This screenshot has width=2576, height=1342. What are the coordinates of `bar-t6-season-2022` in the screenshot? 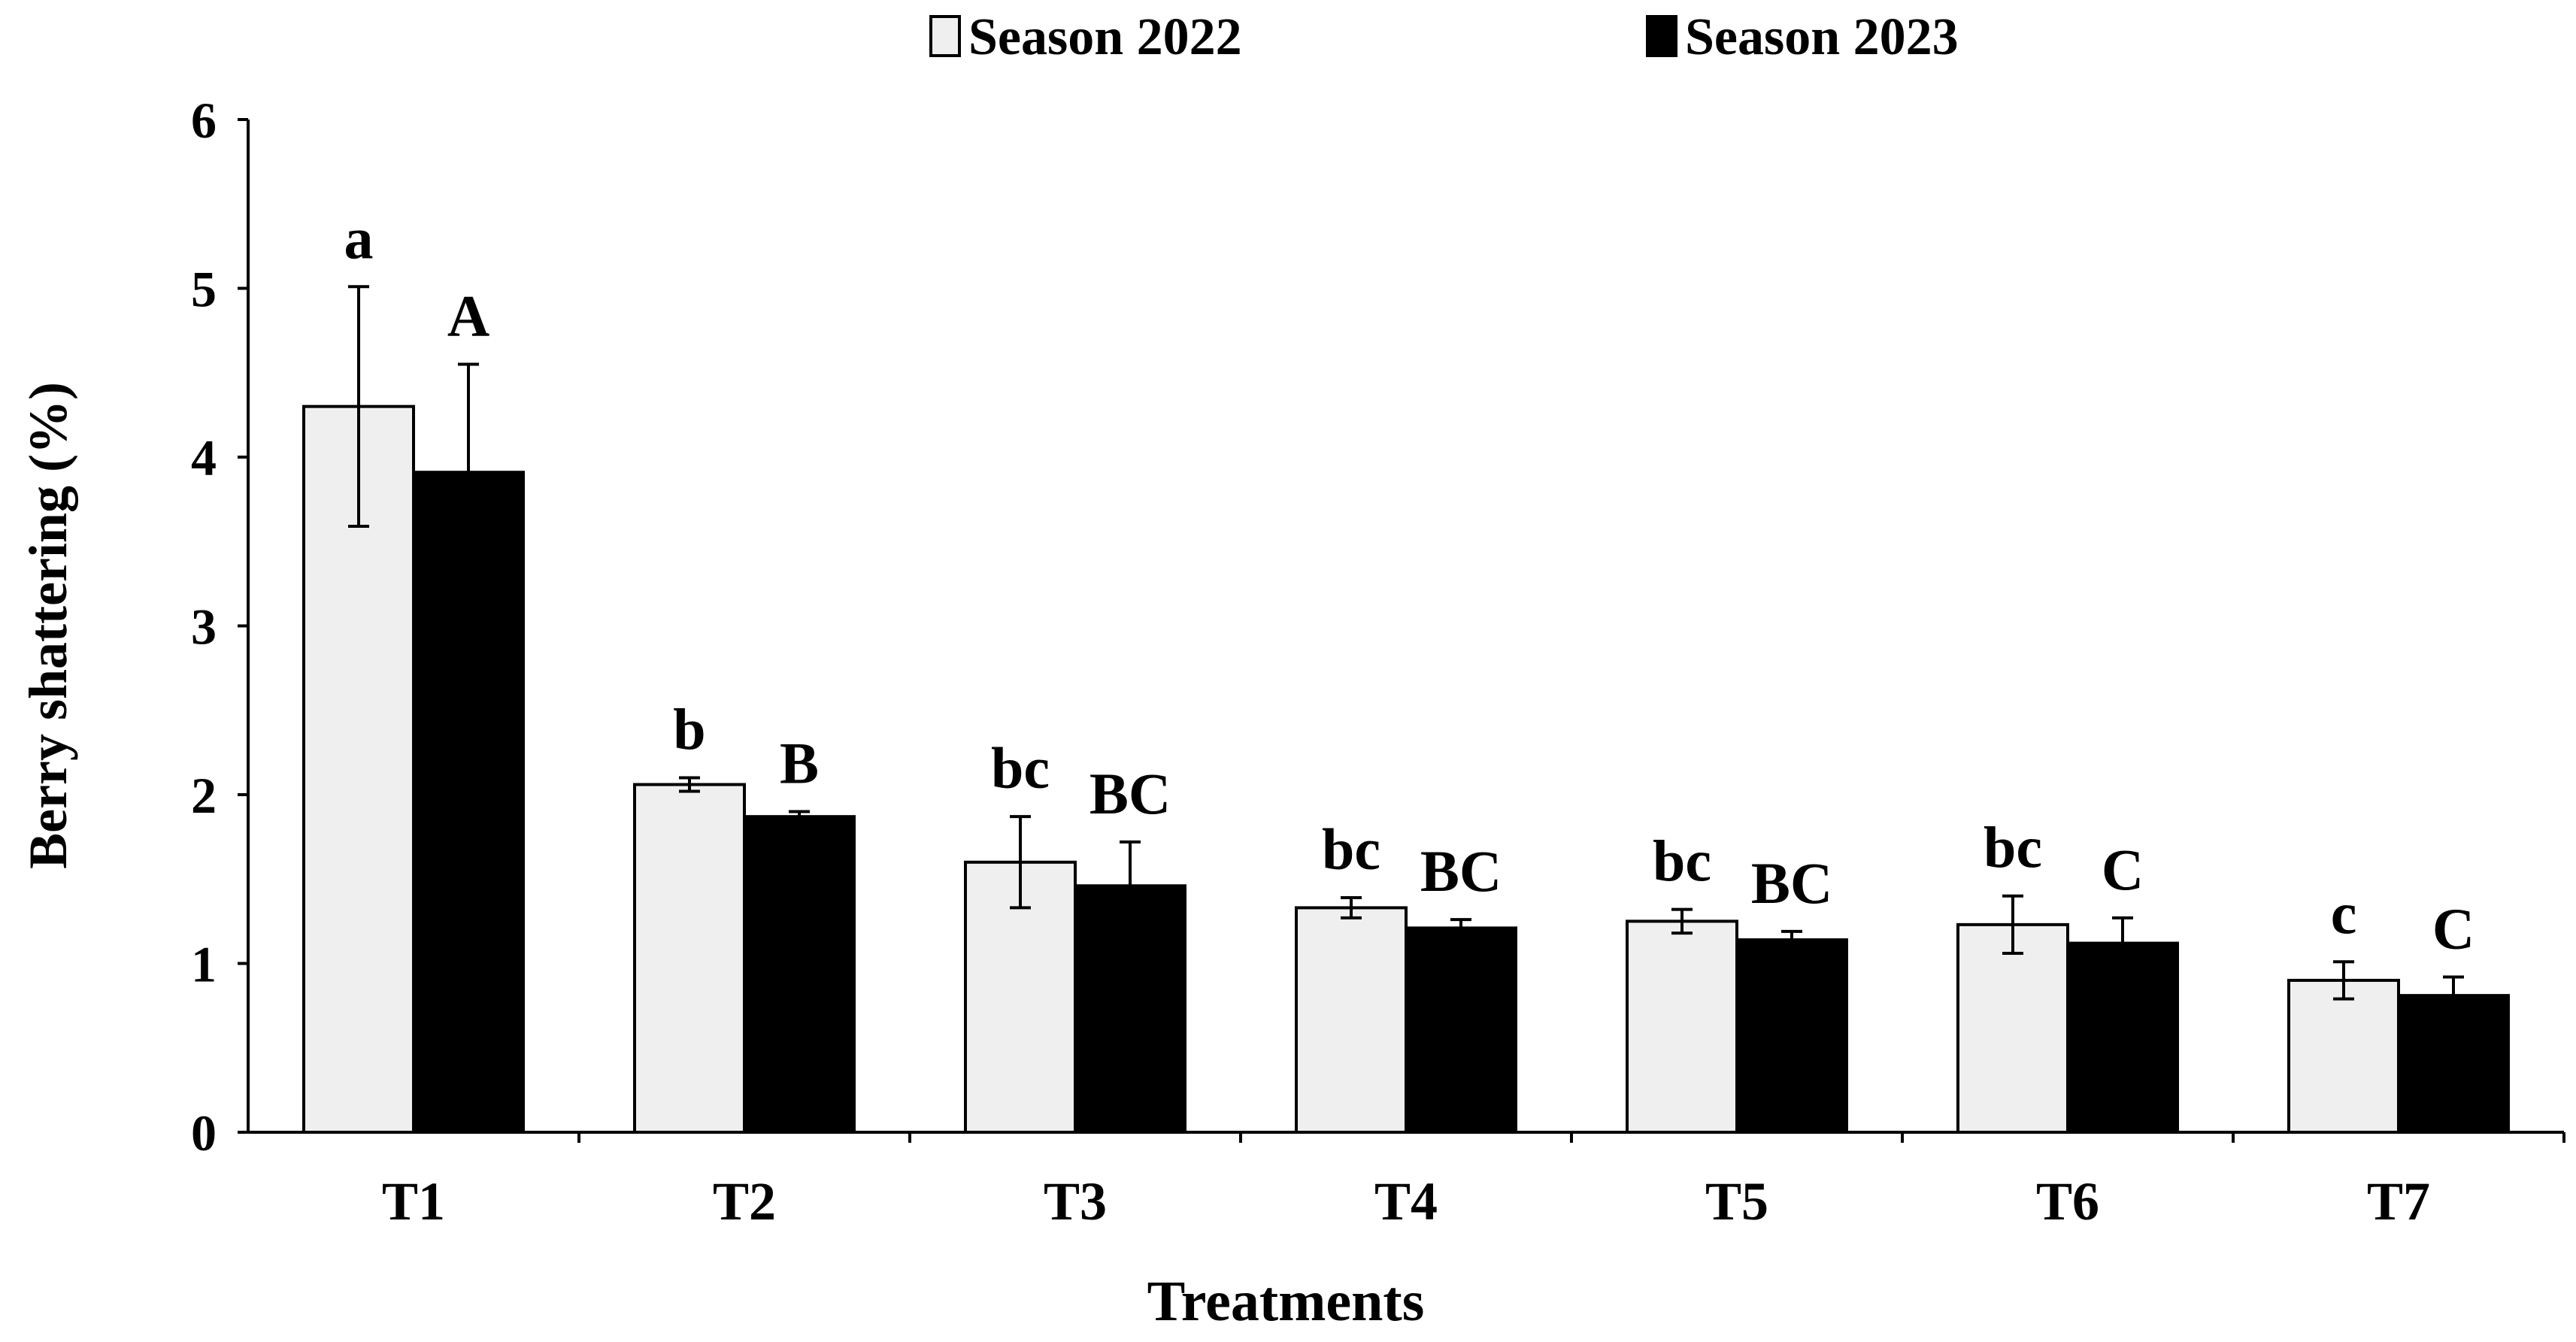 It's located at (2012, 1028).